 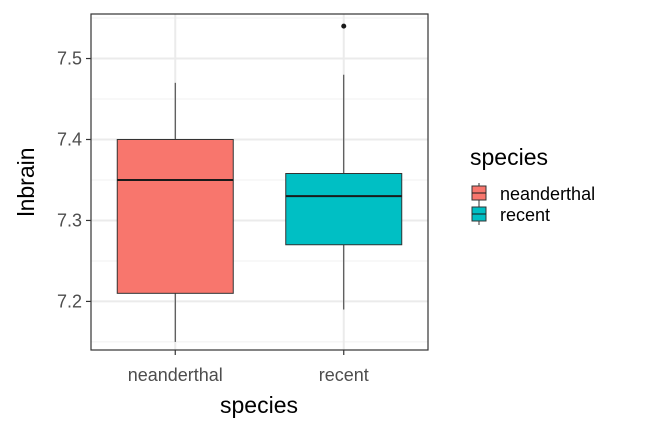 I want to click on legend-item-neanderthal: neanderthal, so click(x=533, y=193).